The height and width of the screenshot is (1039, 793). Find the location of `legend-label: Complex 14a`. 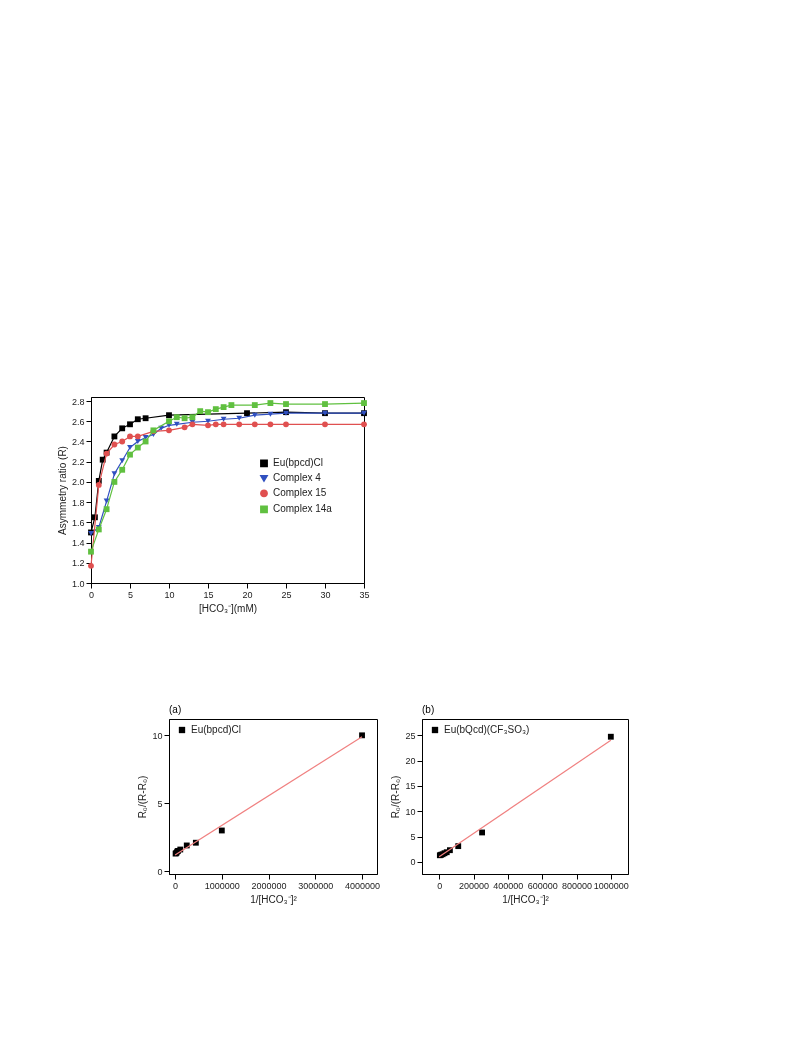

legend-label: Complex 14a is located at coordinates (303, 509).